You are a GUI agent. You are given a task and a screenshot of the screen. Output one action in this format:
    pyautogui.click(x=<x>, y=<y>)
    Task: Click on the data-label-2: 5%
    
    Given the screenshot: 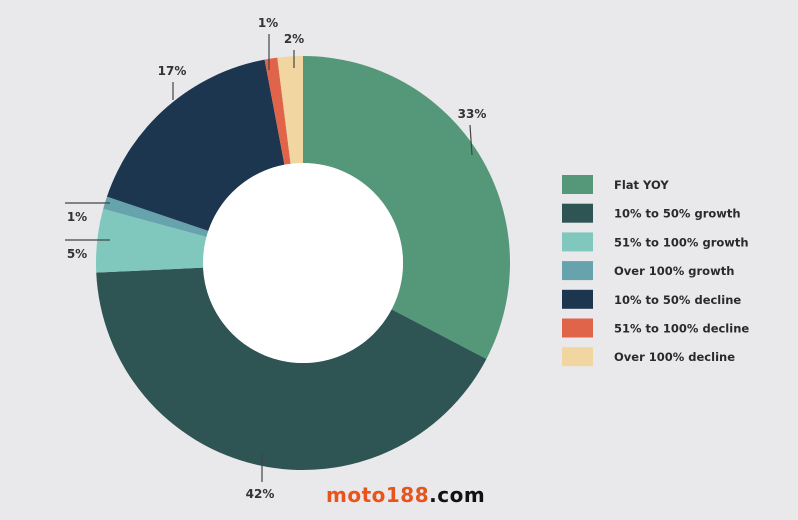 What is the action you would take?
    pyautogui.click(x=77, y=254)
    